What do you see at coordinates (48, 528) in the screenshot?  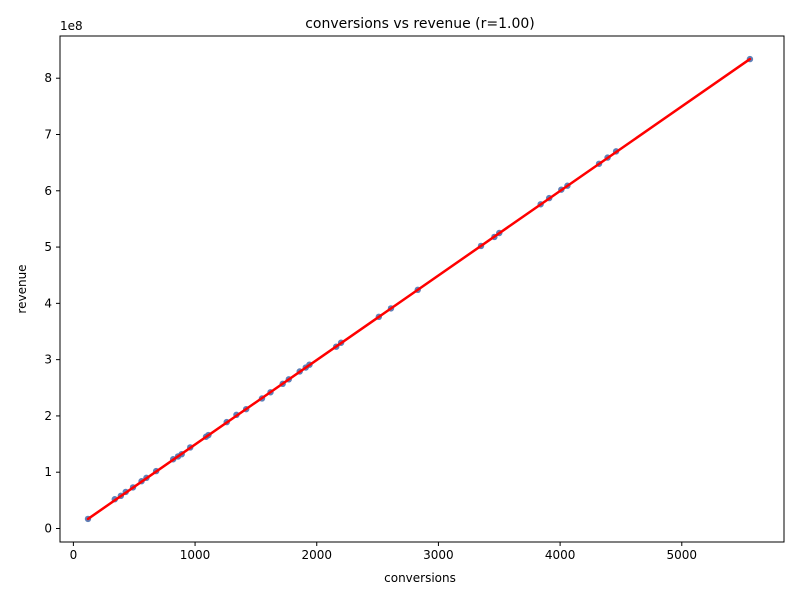 I see `y-tick-label: 0` at bounding box center [48, 528].